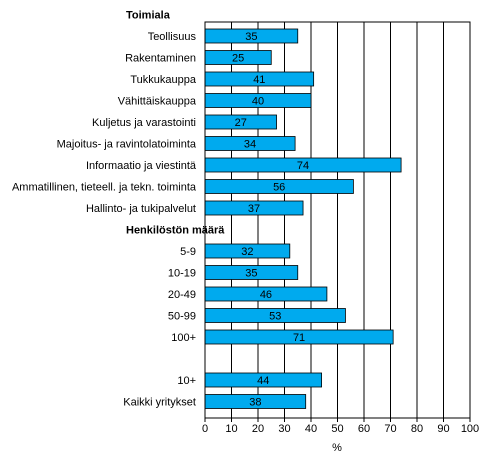  Describe the element at coordinates (247, 252) in the screenshot. I see `data-label: 32` at that location.